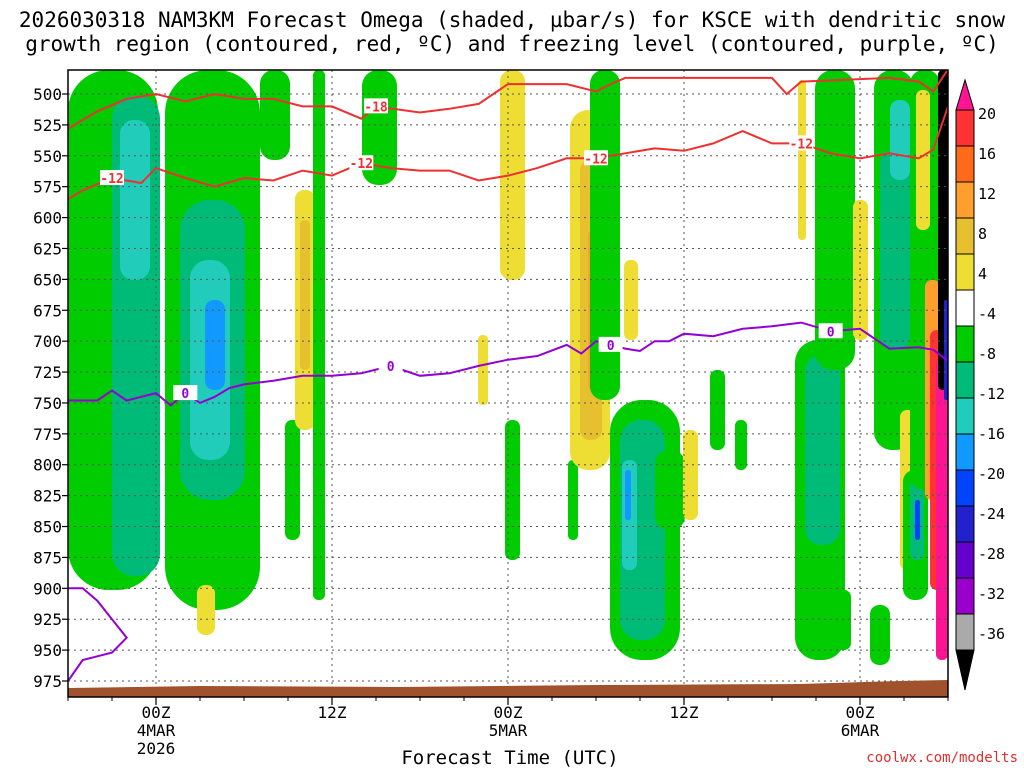  I want to click on colorbar-label: -16, so click(991, 434).